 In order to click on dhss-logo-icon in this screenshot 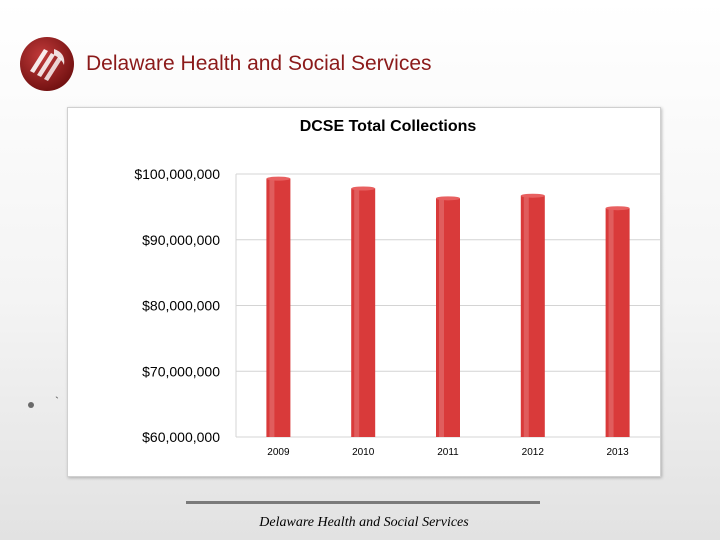, I will do `click(47, 64)`.